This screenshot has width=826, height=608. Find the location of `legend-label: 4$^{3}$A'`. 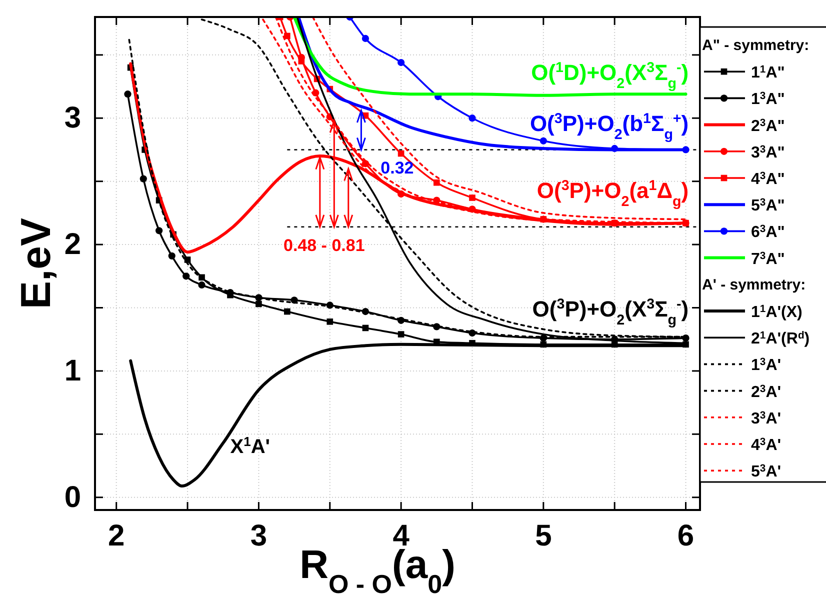

legend-label: 4$^{3}$A' is located at coordinates (766, 445).